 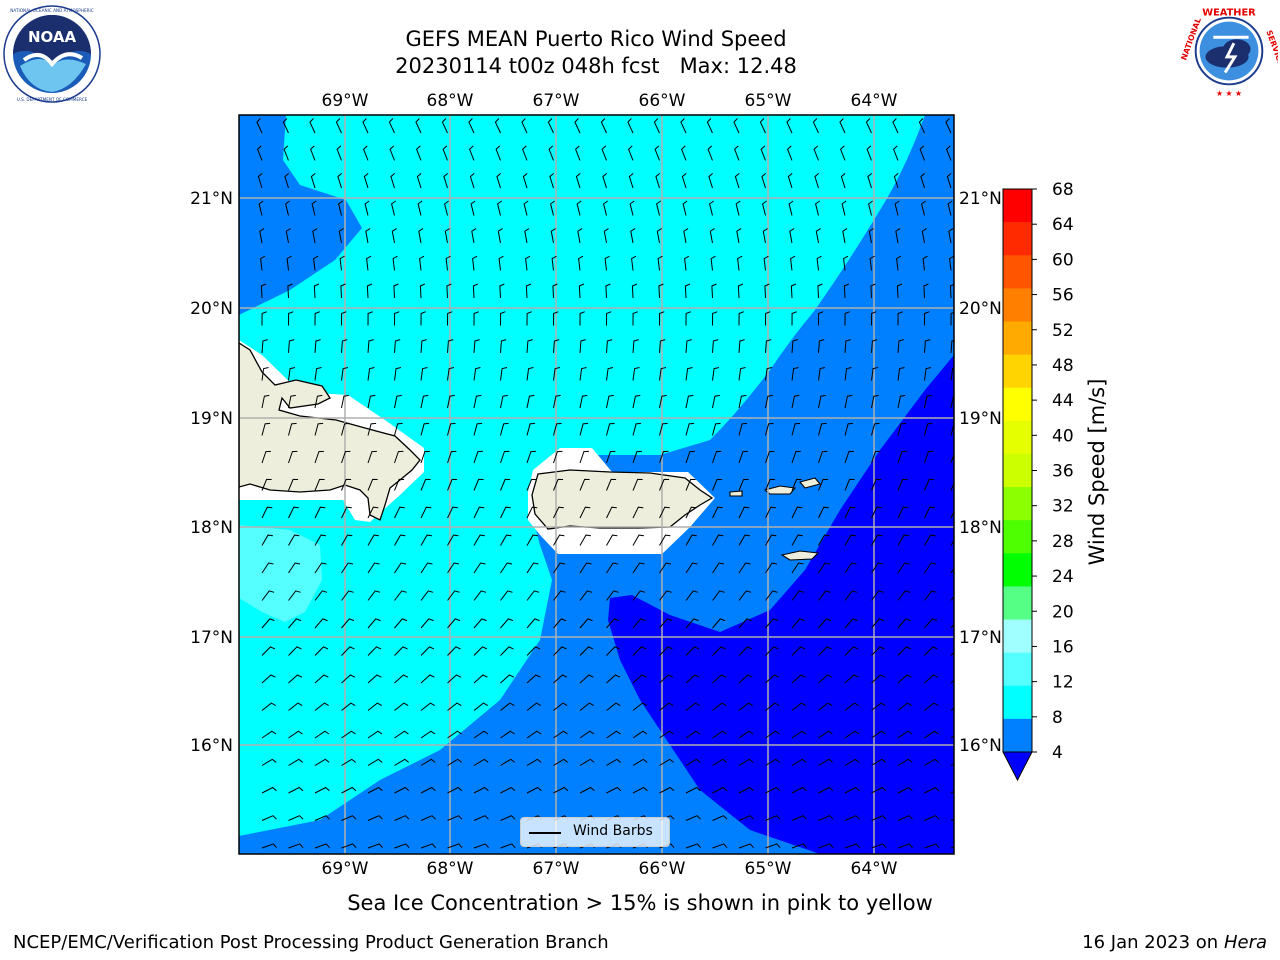 What do you see at coordinates (211, 472) in the screenshot?
I see `lat-labels-left: 21°N 20°N 19°N 18°N 17°N 16°N` at bounding box center [211, 472].